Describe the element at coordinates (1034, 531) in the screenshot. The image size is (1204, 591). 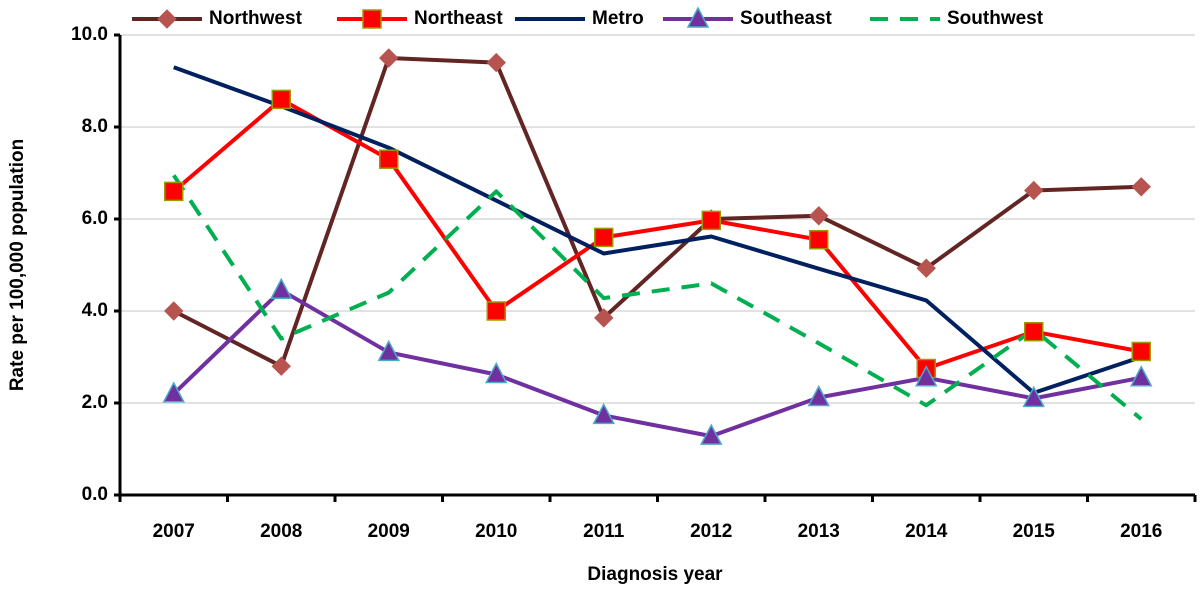
I see `x-tick-label: 2015` at that location.